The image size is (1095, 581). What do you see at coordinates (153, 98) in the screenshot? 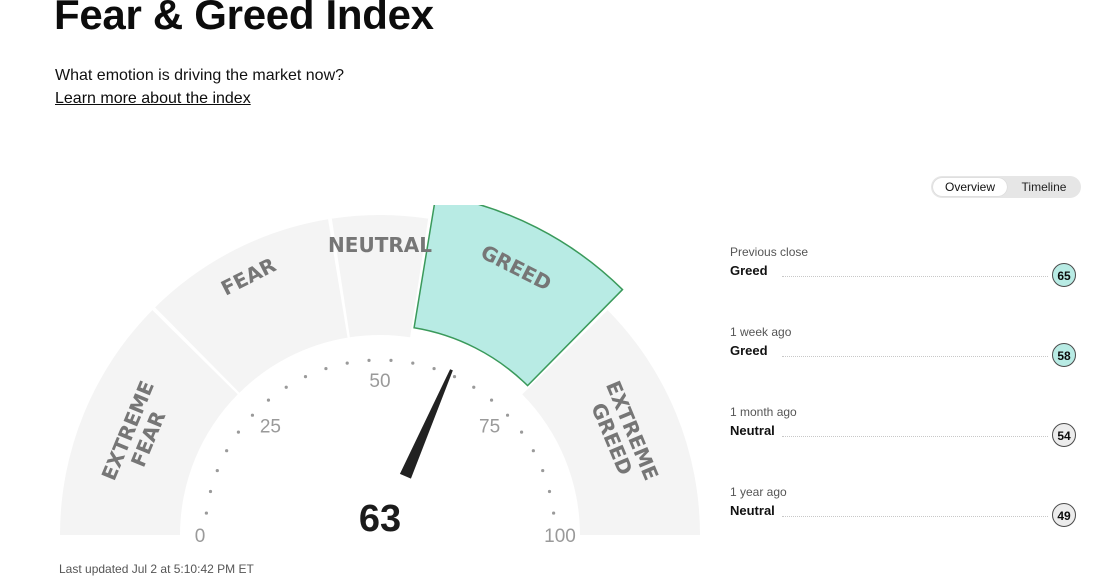
I see `learn-more-link: Learn more about the index` at bounding box center [153, 98].